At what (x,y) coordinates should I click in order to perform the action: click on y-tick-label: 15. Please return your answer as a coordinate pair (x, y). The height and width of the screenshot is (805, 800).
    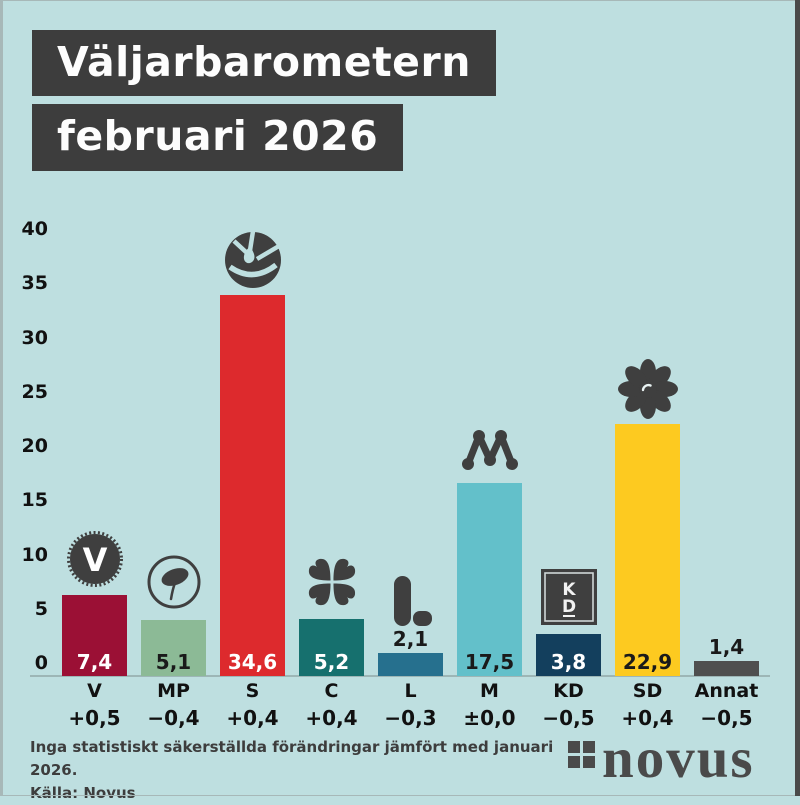
    Looking at the image, I should click on (34, 500).